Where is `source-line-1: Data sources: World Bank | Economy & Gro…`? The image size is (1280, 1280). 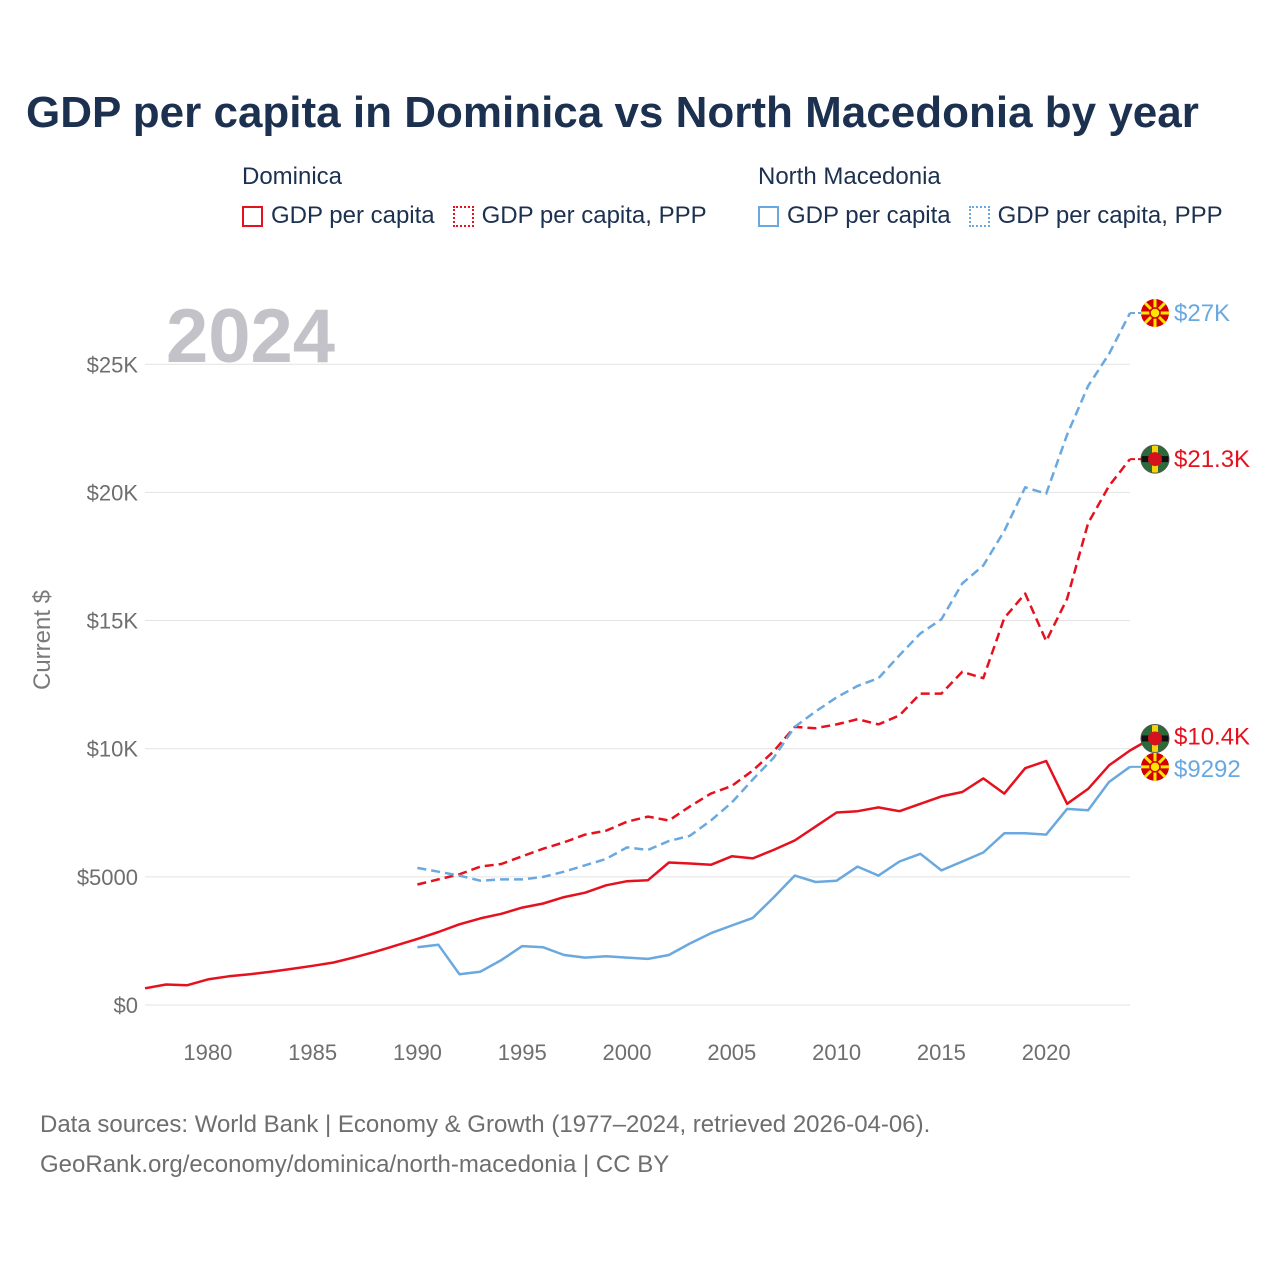
source-line-1: Data sources: World Bank | Economy & Gro… is located at coordinates (485, 1124).